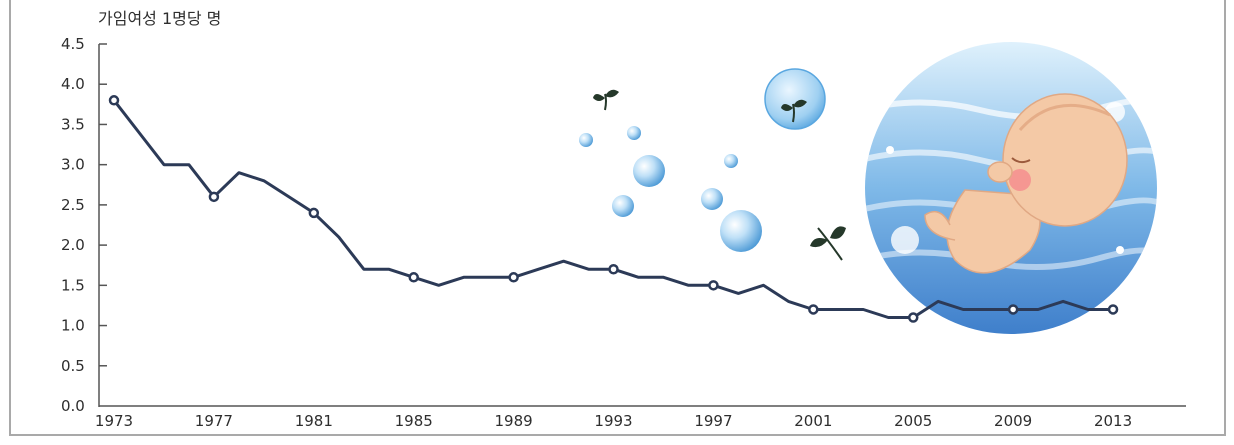 This screenshot has width=1234, height=445. What do you see at coordinates (73, 245) in the screenshot?
I see `y-tick-label: 2.0` at bounding box center [73, 245].